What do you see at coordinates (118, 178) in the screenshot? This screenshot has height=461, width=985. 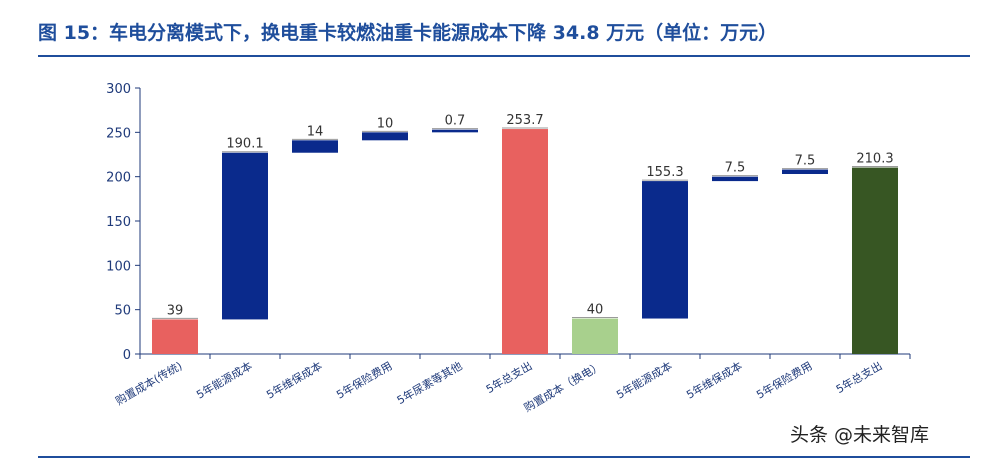 I see `y-tick-label: 200` at bounding box center [118, 178].